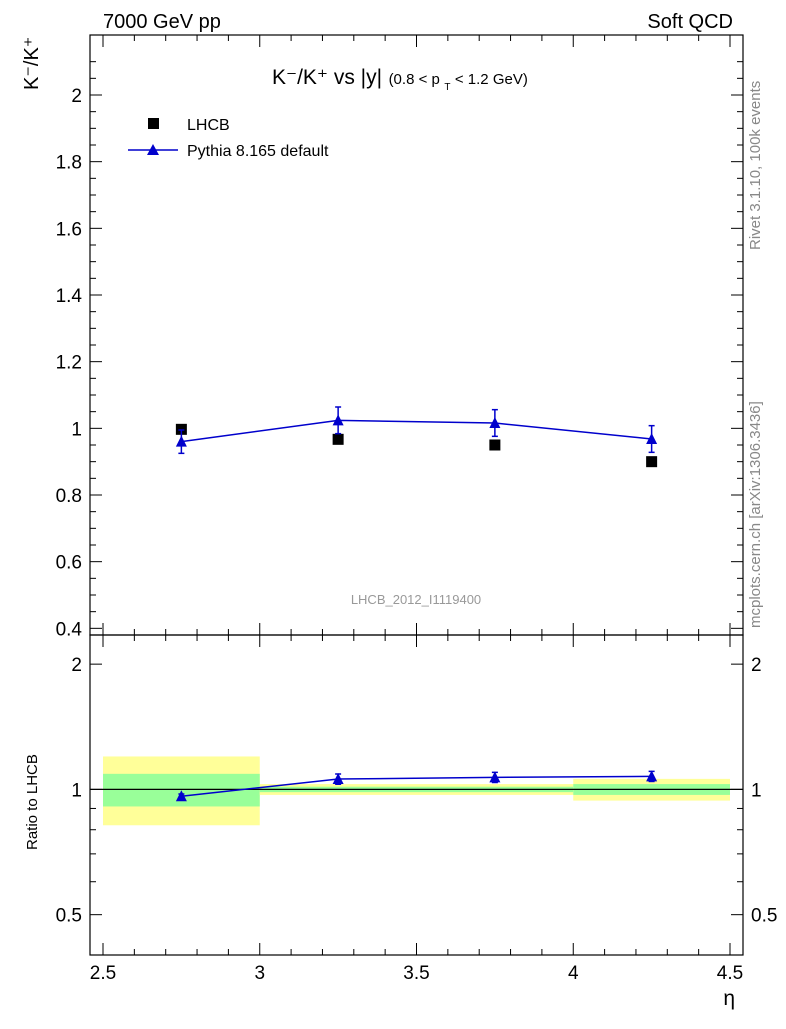  What do you see at coordinates (755, 514) in the screenshot?
I see `source-label: mcplots.cern.ch [arXiv:1306.3436]` at bounding box center [755, 514].